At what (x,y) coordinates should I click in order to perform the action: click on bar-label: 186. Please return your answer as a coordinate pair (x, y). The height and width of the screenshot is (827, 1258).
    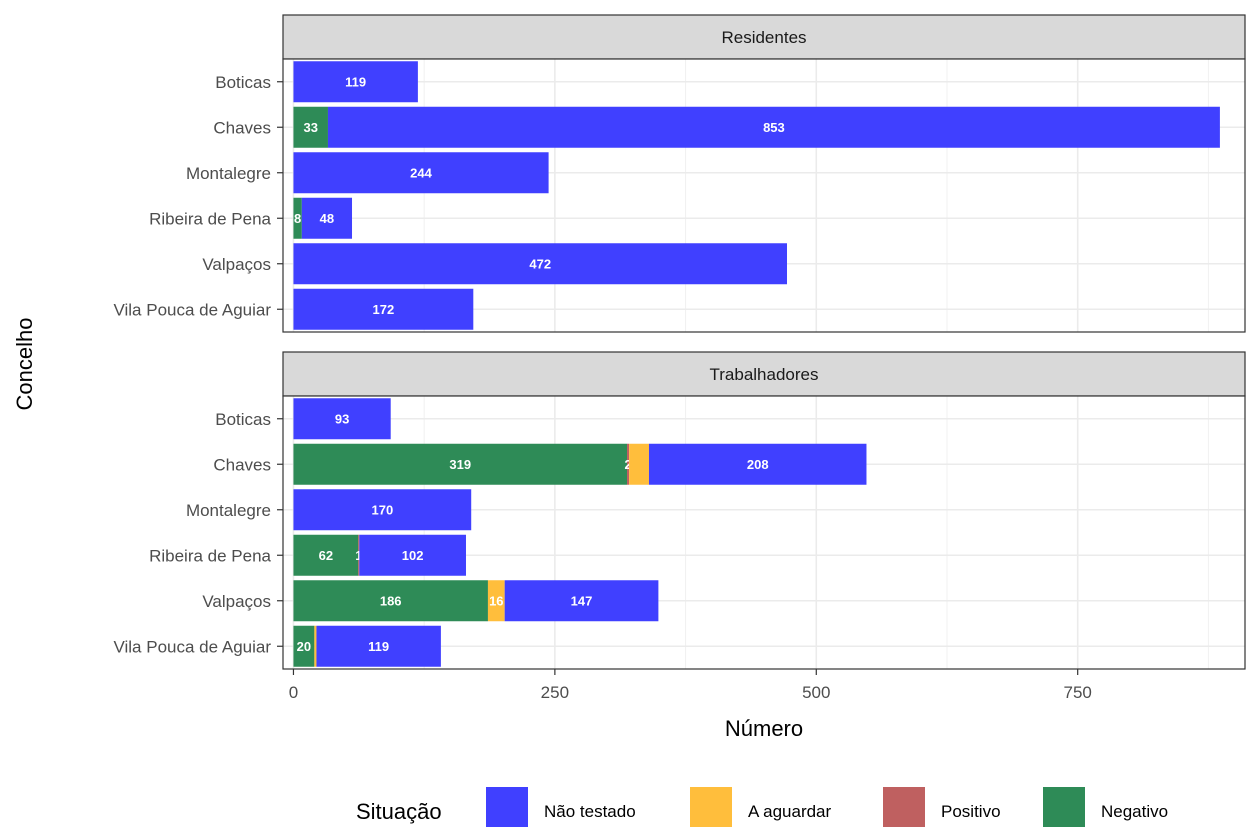
    Looking at the image, I should click on (391, 600).